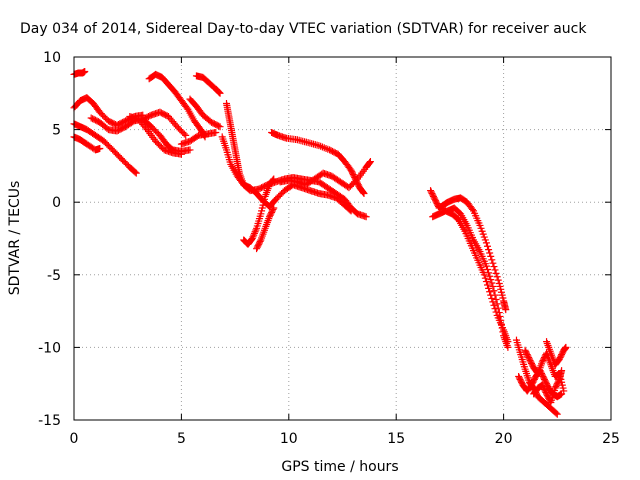  What do you see at coordinates (108, 111) in the screenshot?
I see `series-trace-b` at bounding box center [108, 111].